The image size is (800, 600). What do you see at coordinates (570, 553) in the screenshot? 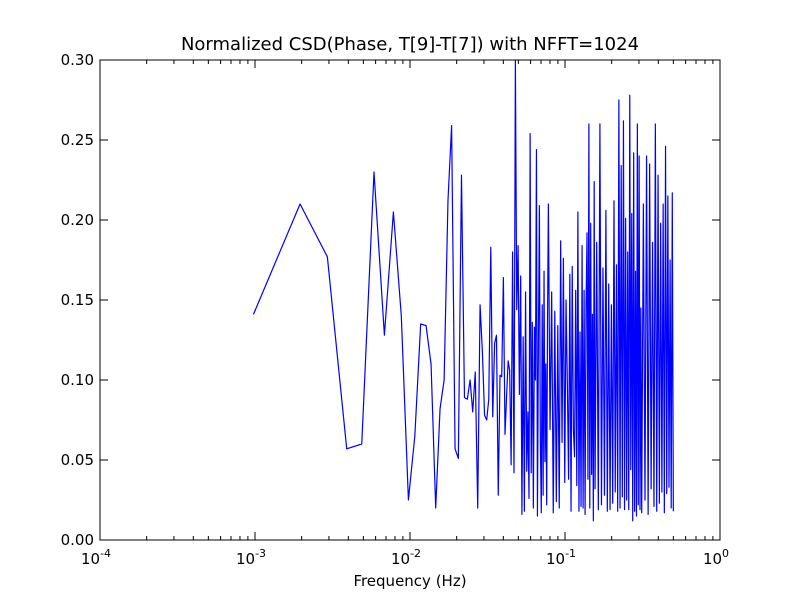
I see `x-tick-label-exponent: -1` at bounding box center [570, 553].